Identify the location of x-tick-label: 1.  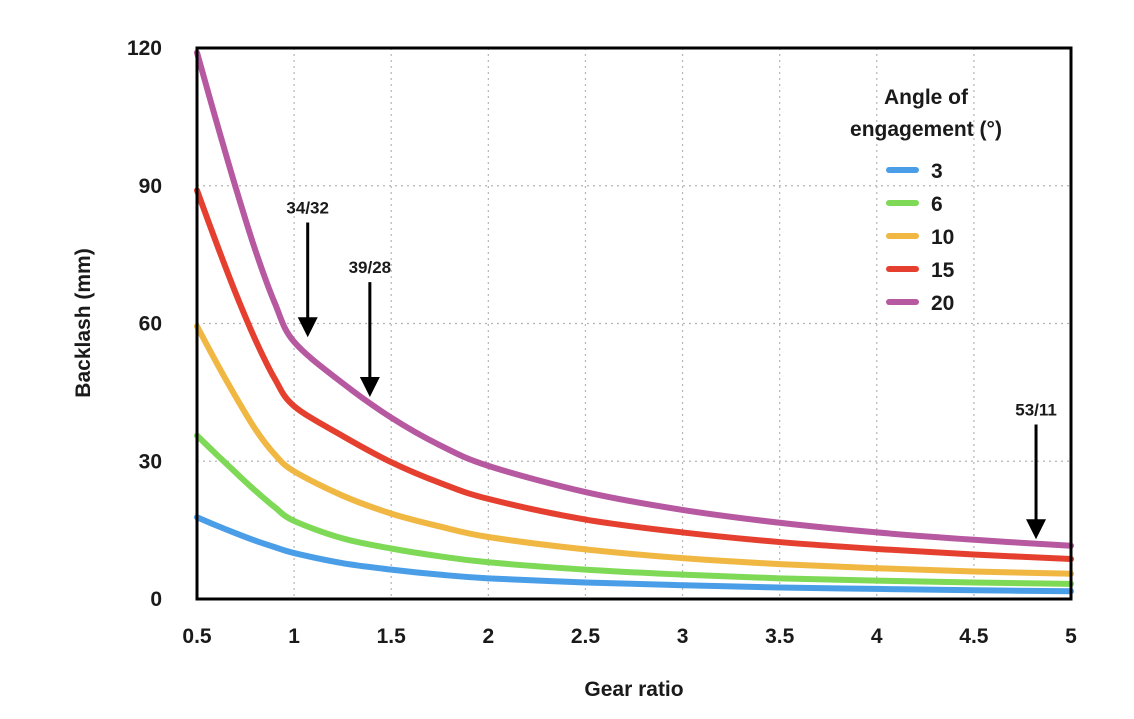
(294, 636).